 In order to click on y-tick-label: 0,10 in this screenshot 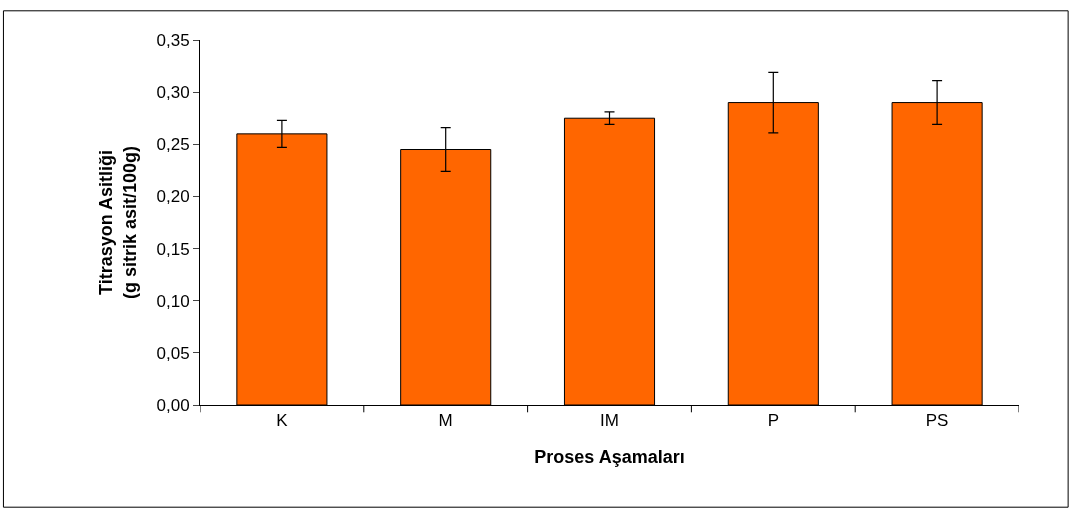, I will do `click(173, 301)`.